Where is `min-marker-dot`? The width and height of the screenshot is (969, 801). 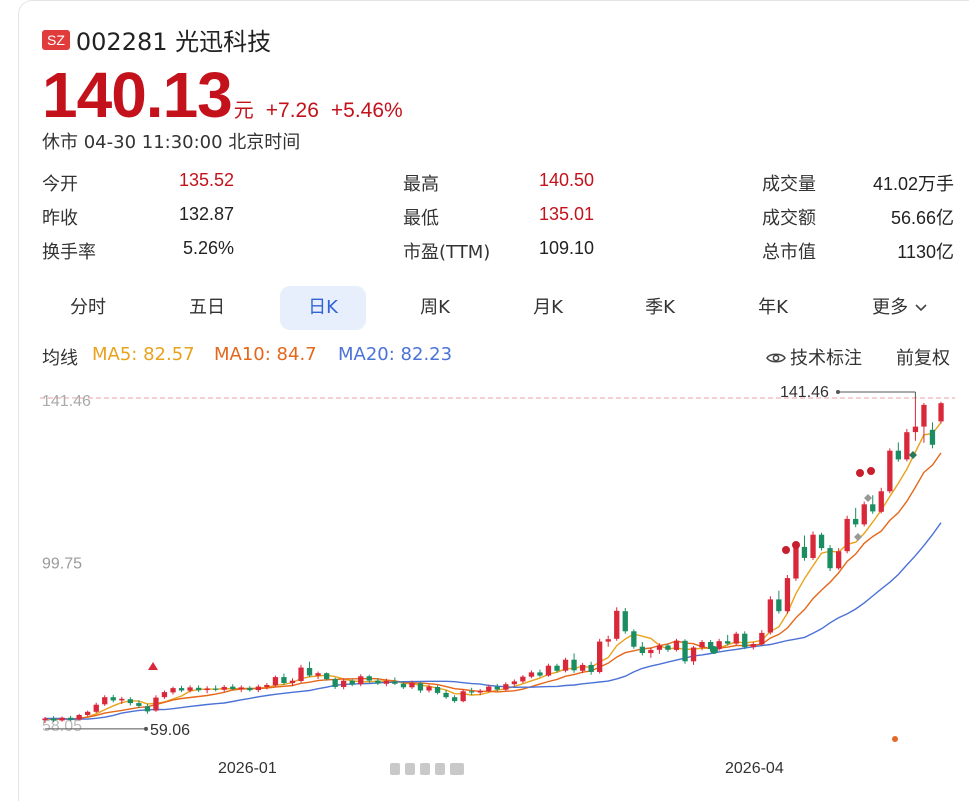
min-marker-dot is located at coordinates (146, 728).